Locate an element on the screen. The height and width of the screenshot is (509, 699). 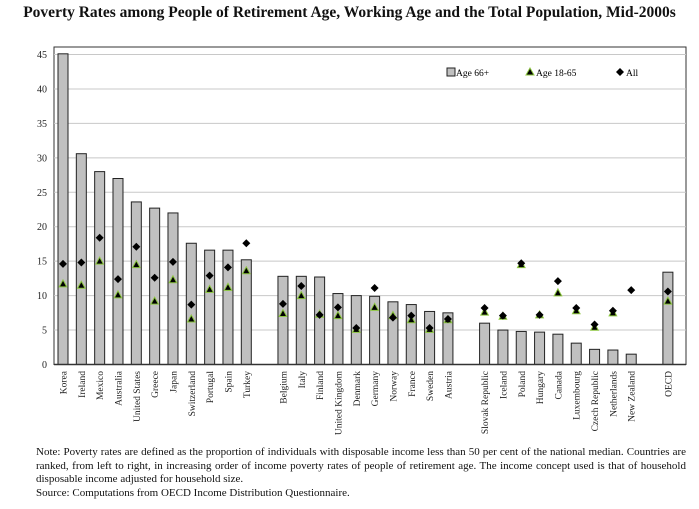
x-tick-label: Iceland is located at coordinates (504, 385).